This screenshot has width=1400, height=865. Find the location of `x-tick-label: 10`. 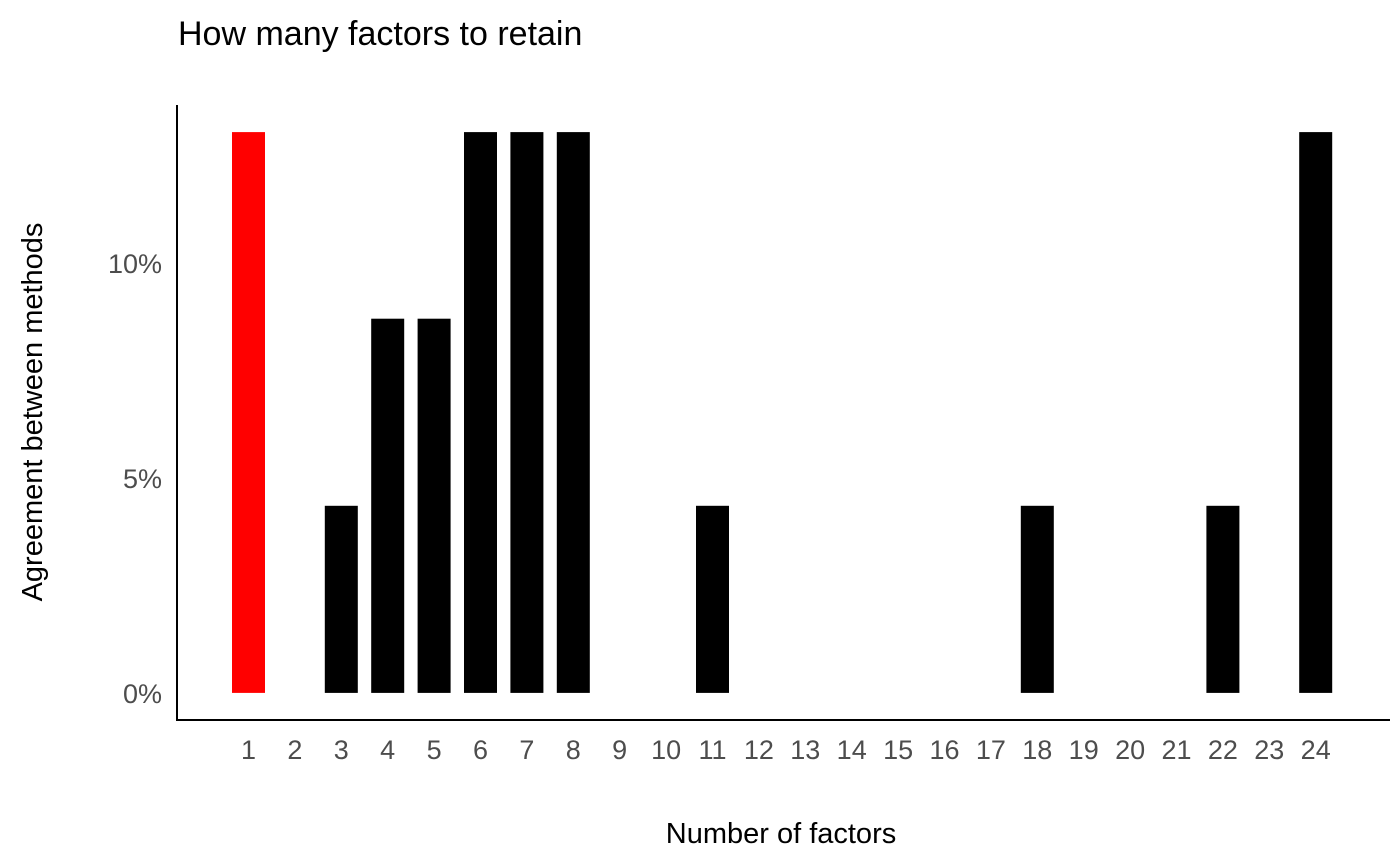

x-tick-label: 10 is located at coordinates (666, 750).